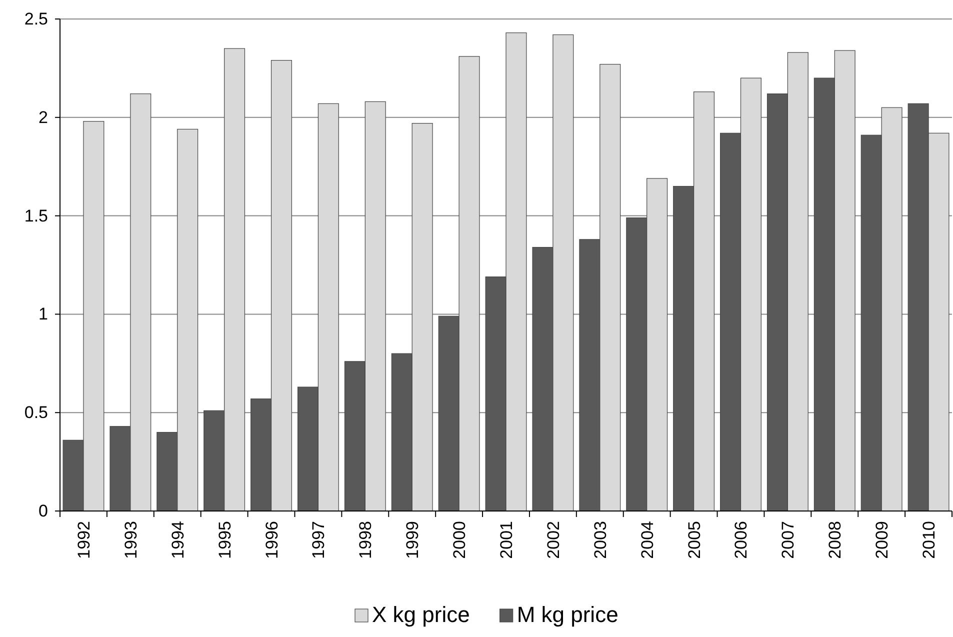 Image resolution: width=953 pixels, height=637 pixels. Describe the element at coordinates (882, 540) in the screenshot. I see `x-tick-label: 2009` at that location.